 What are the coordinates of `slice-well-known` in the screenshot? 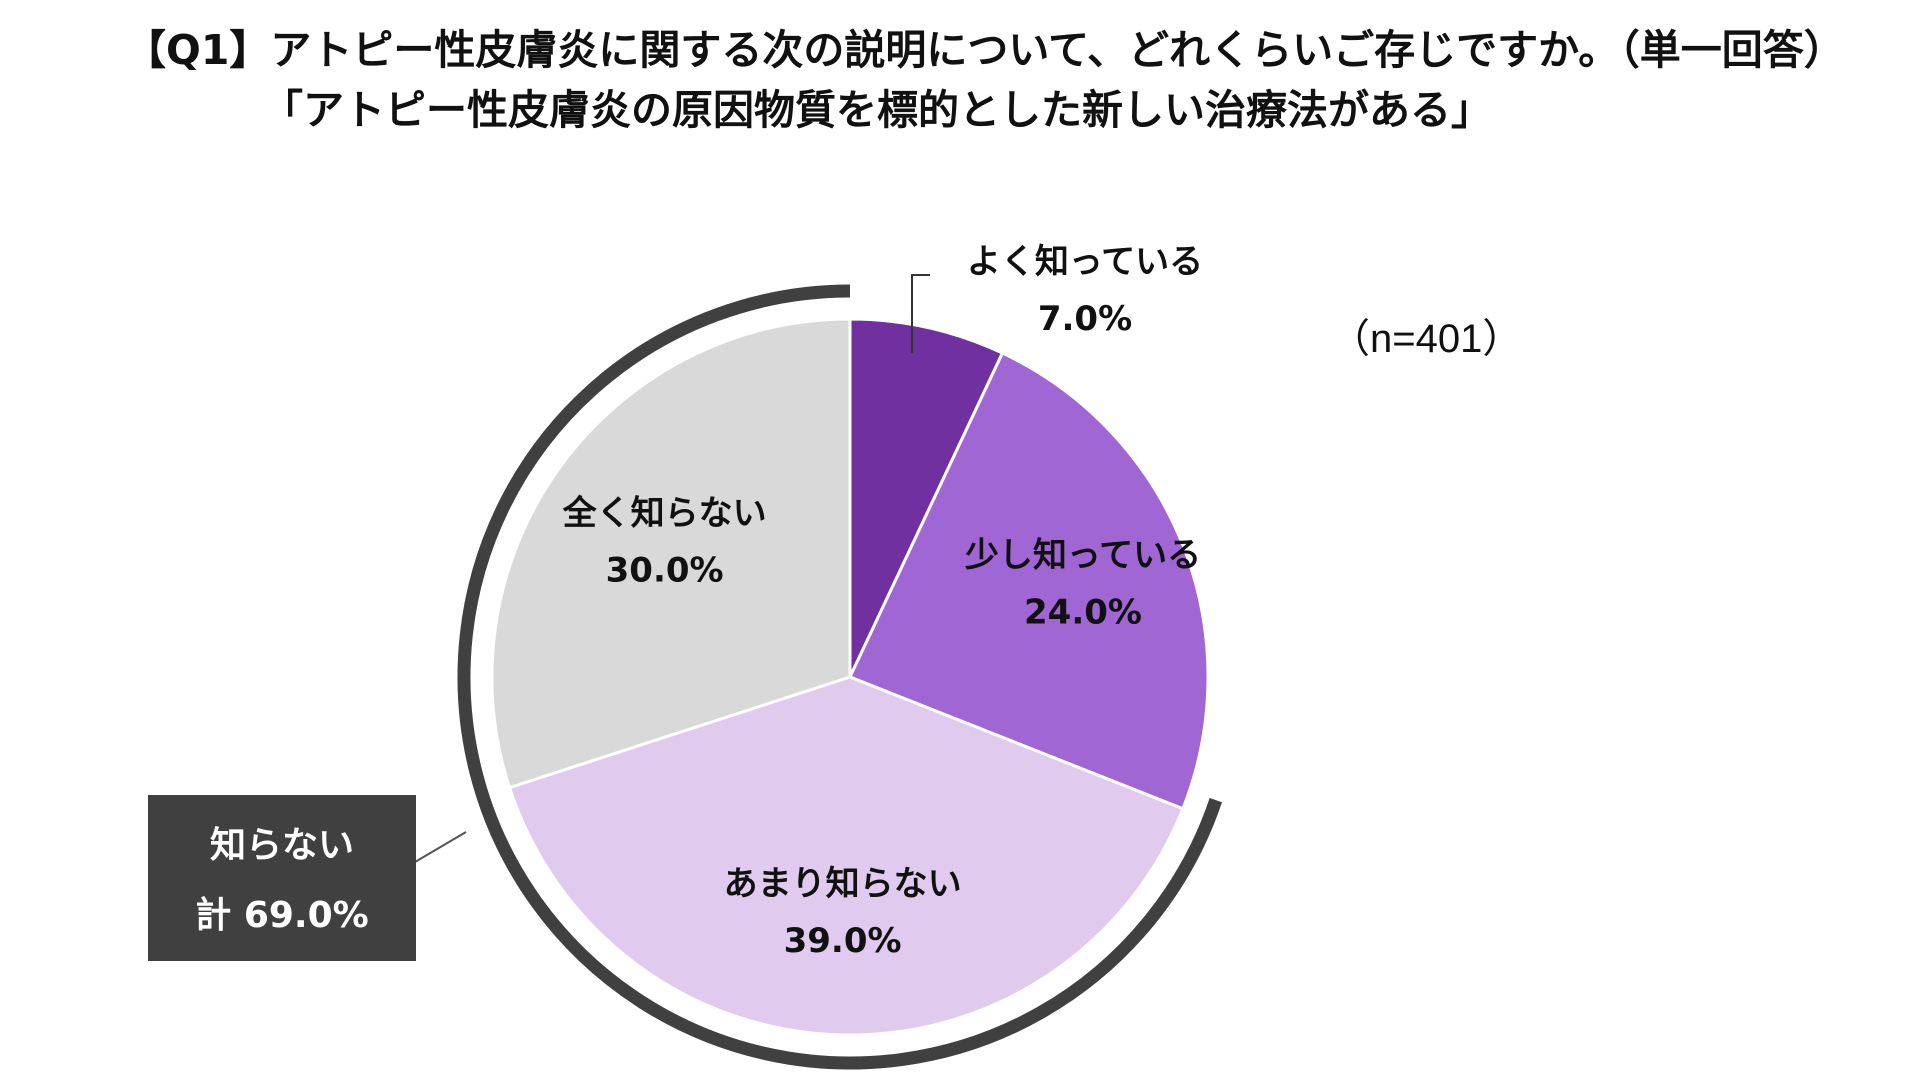 It's located at (926, 497).